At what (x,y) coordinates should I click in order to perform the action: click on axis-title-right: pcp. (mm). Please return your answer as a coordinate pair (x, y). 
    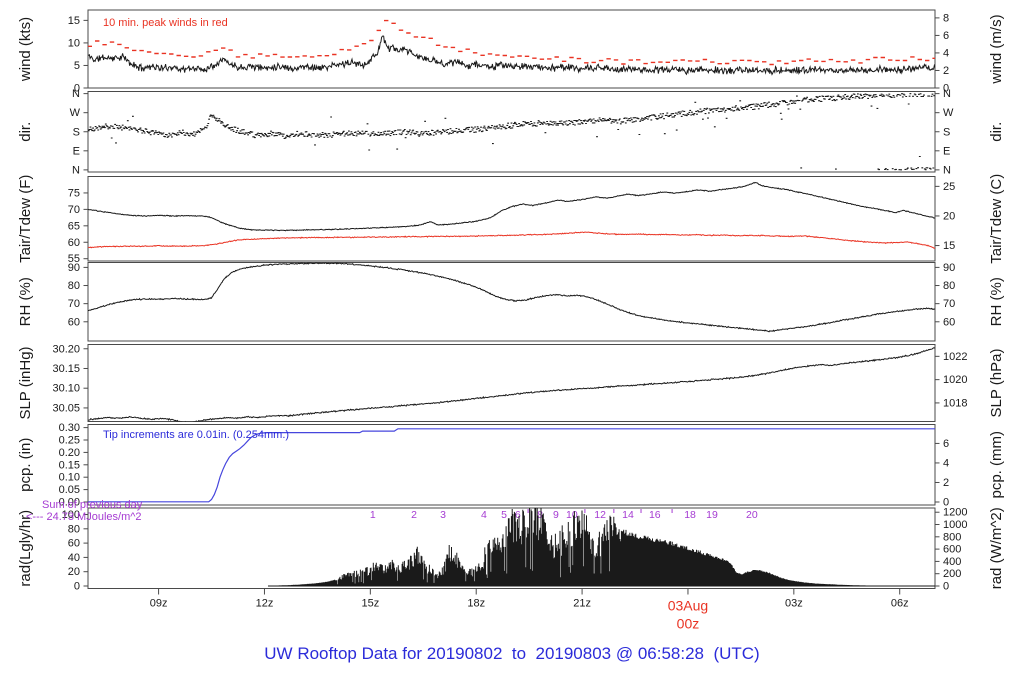
    Looking at the image, I should click on (996, 465).